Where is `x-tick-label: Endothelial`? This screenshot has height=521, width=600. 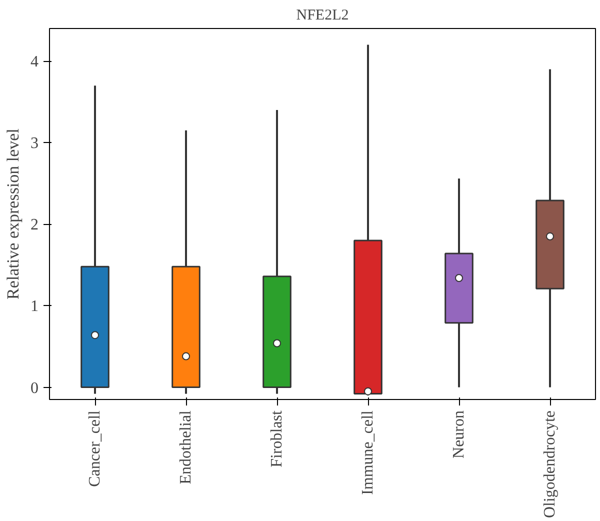 x-tick-label: Endothelial is located at coordinates (186, 447).